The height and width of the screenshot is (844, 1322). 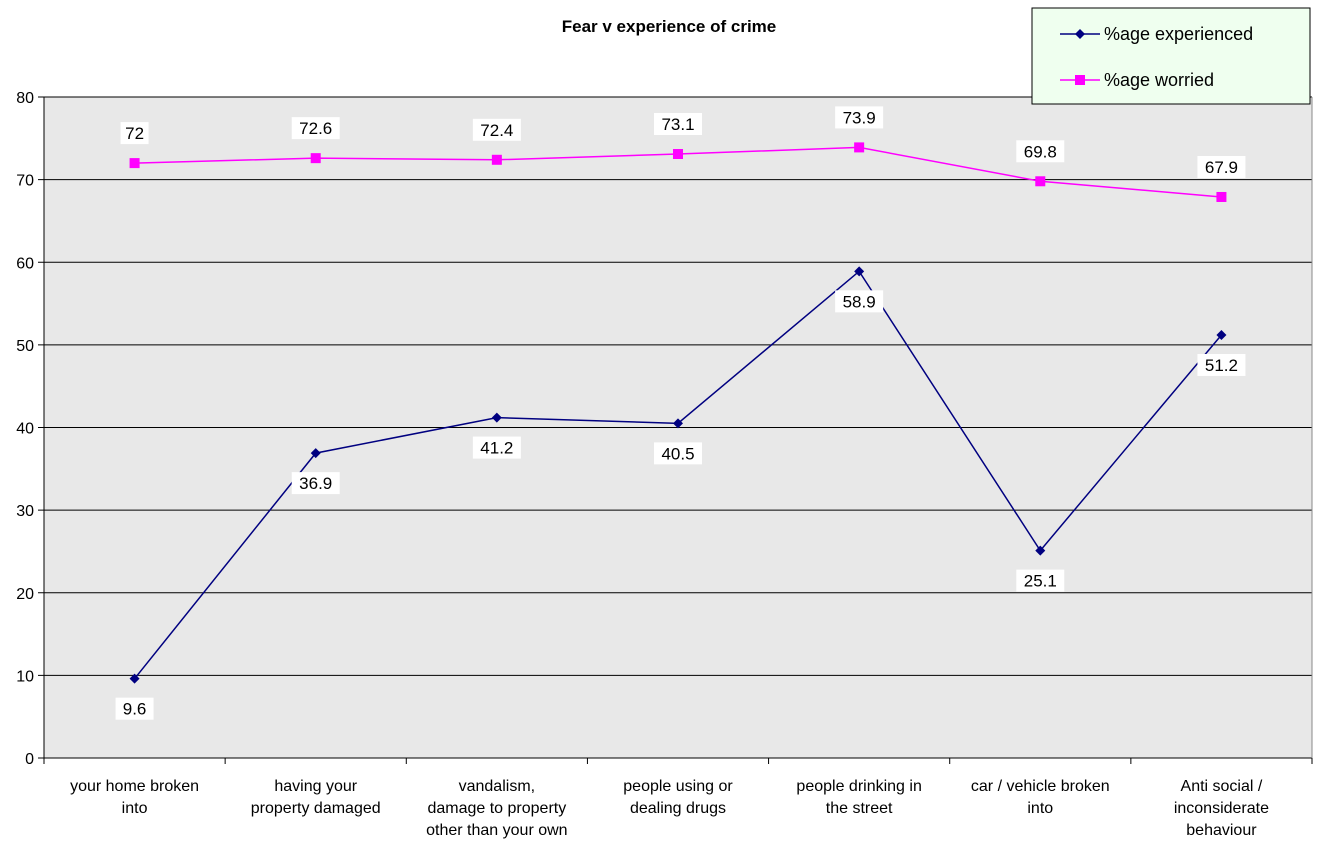 What do you see at coordinates (1221, 830) in the screenshot?
I see `x-category-line: behaviour` at bounding box center [1221, 830].